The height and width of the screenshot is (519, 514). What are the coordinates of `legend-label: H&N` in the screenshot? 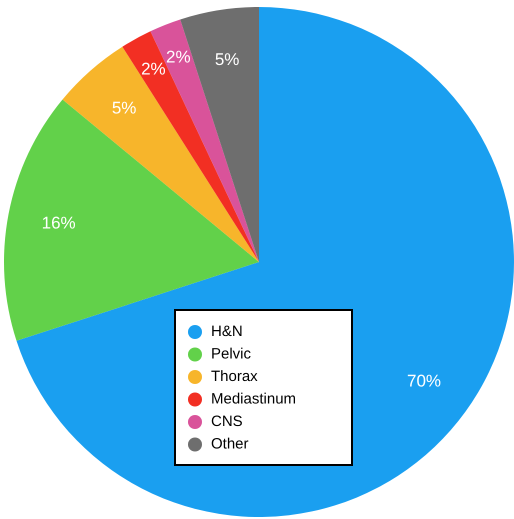 It's located at (227, 331).